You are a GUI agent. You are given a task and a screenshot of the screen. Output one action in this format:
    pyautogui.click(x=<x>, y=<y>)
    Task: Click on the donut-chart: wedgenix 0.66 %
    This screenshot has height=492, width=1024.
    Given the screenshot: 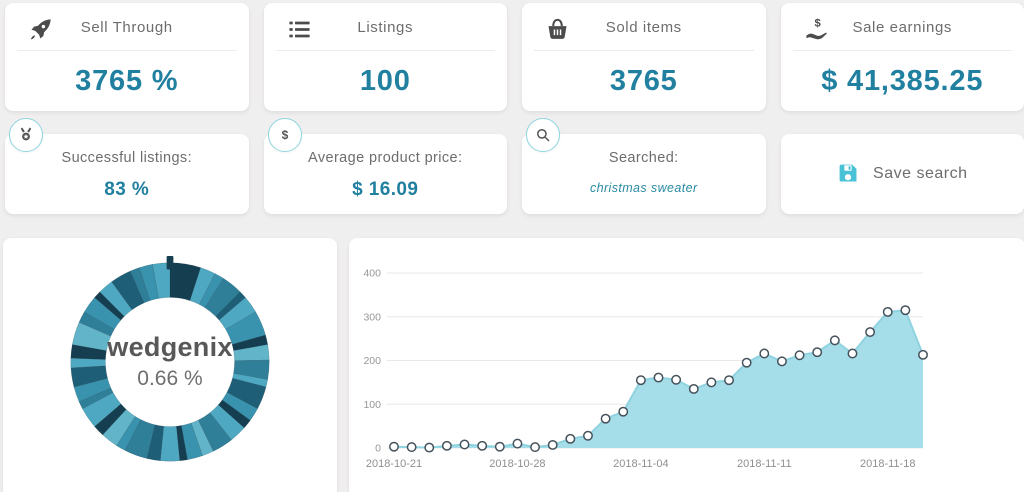 What is the action you would take?
    pyautogui.click(x=170, y=362)
    